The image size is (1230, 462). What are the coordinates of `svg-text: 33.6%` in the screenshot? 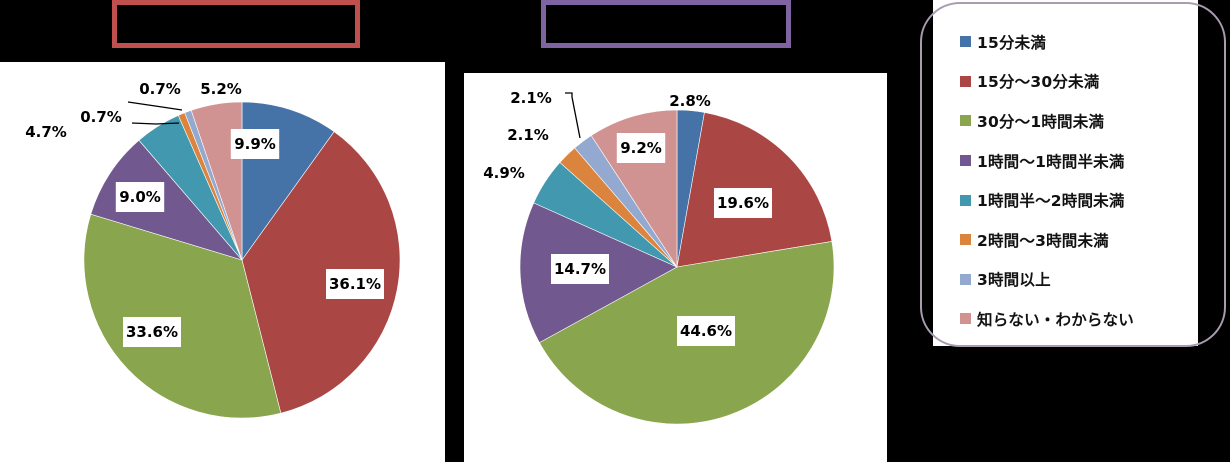 It's located at (152, 332).